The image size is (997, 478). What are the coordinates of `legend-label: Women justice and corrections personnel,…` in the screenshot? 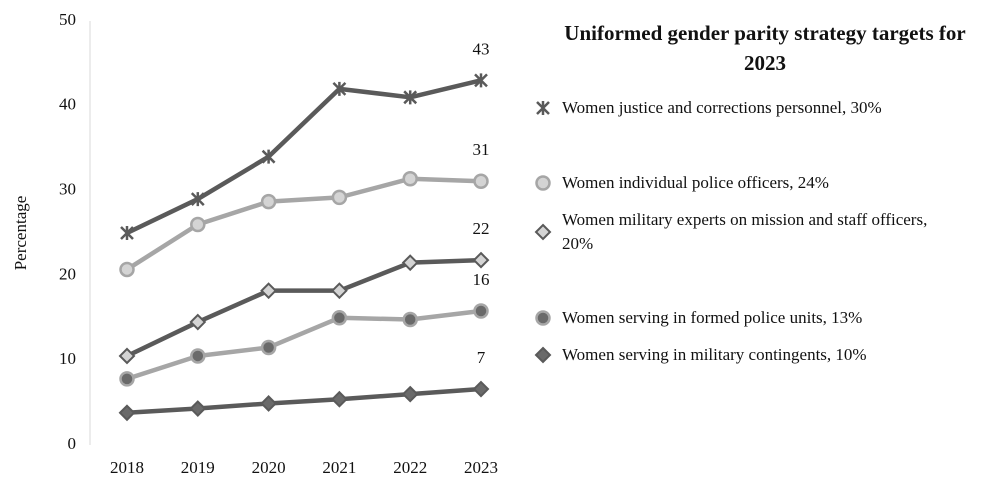 It's located at (722, 107).